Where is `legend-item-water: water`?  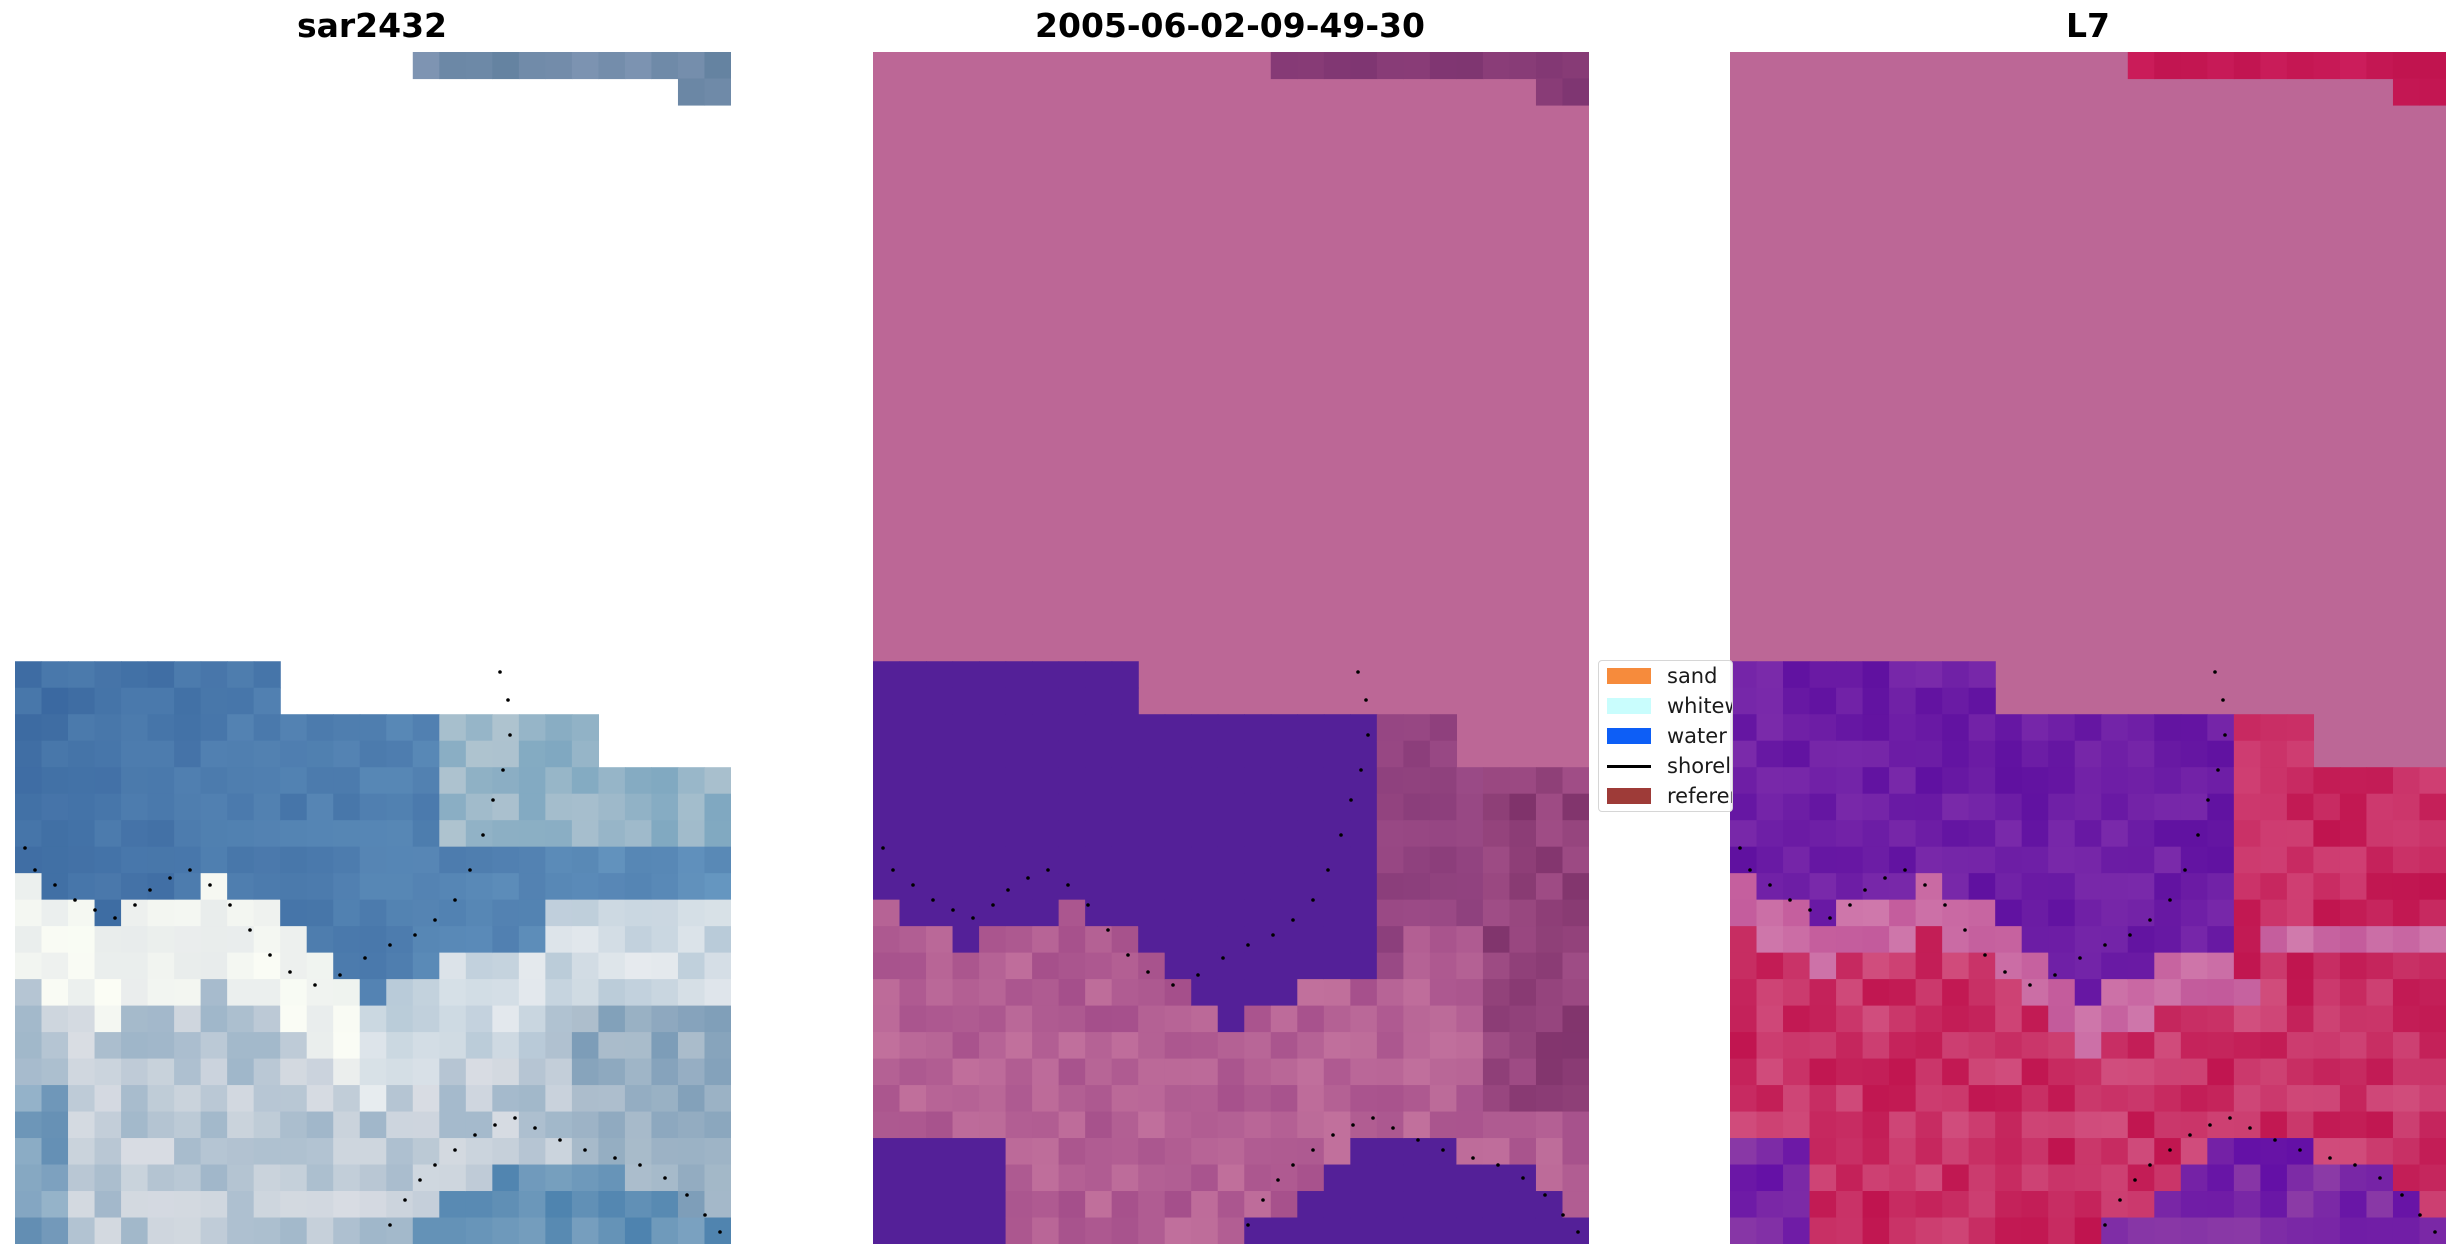
legend-item-water: water is located at coordinates (1667, 736).